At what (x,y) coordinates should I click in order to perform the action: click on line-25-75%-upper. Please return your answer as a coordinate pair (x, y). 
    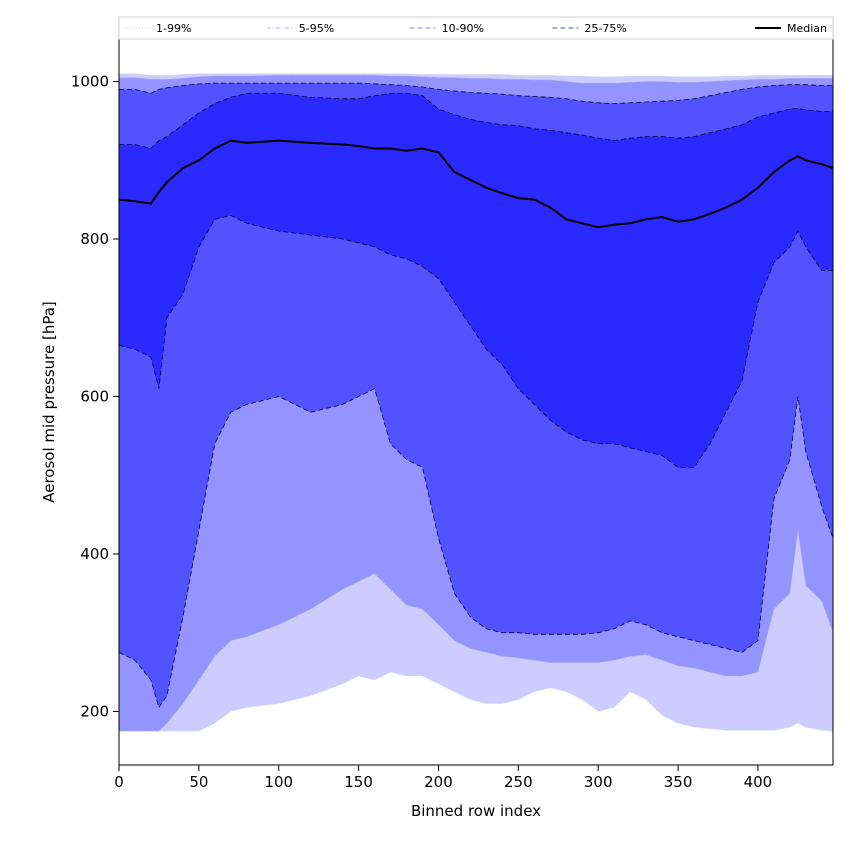
    Looking at the image, I should click on (476, 120).